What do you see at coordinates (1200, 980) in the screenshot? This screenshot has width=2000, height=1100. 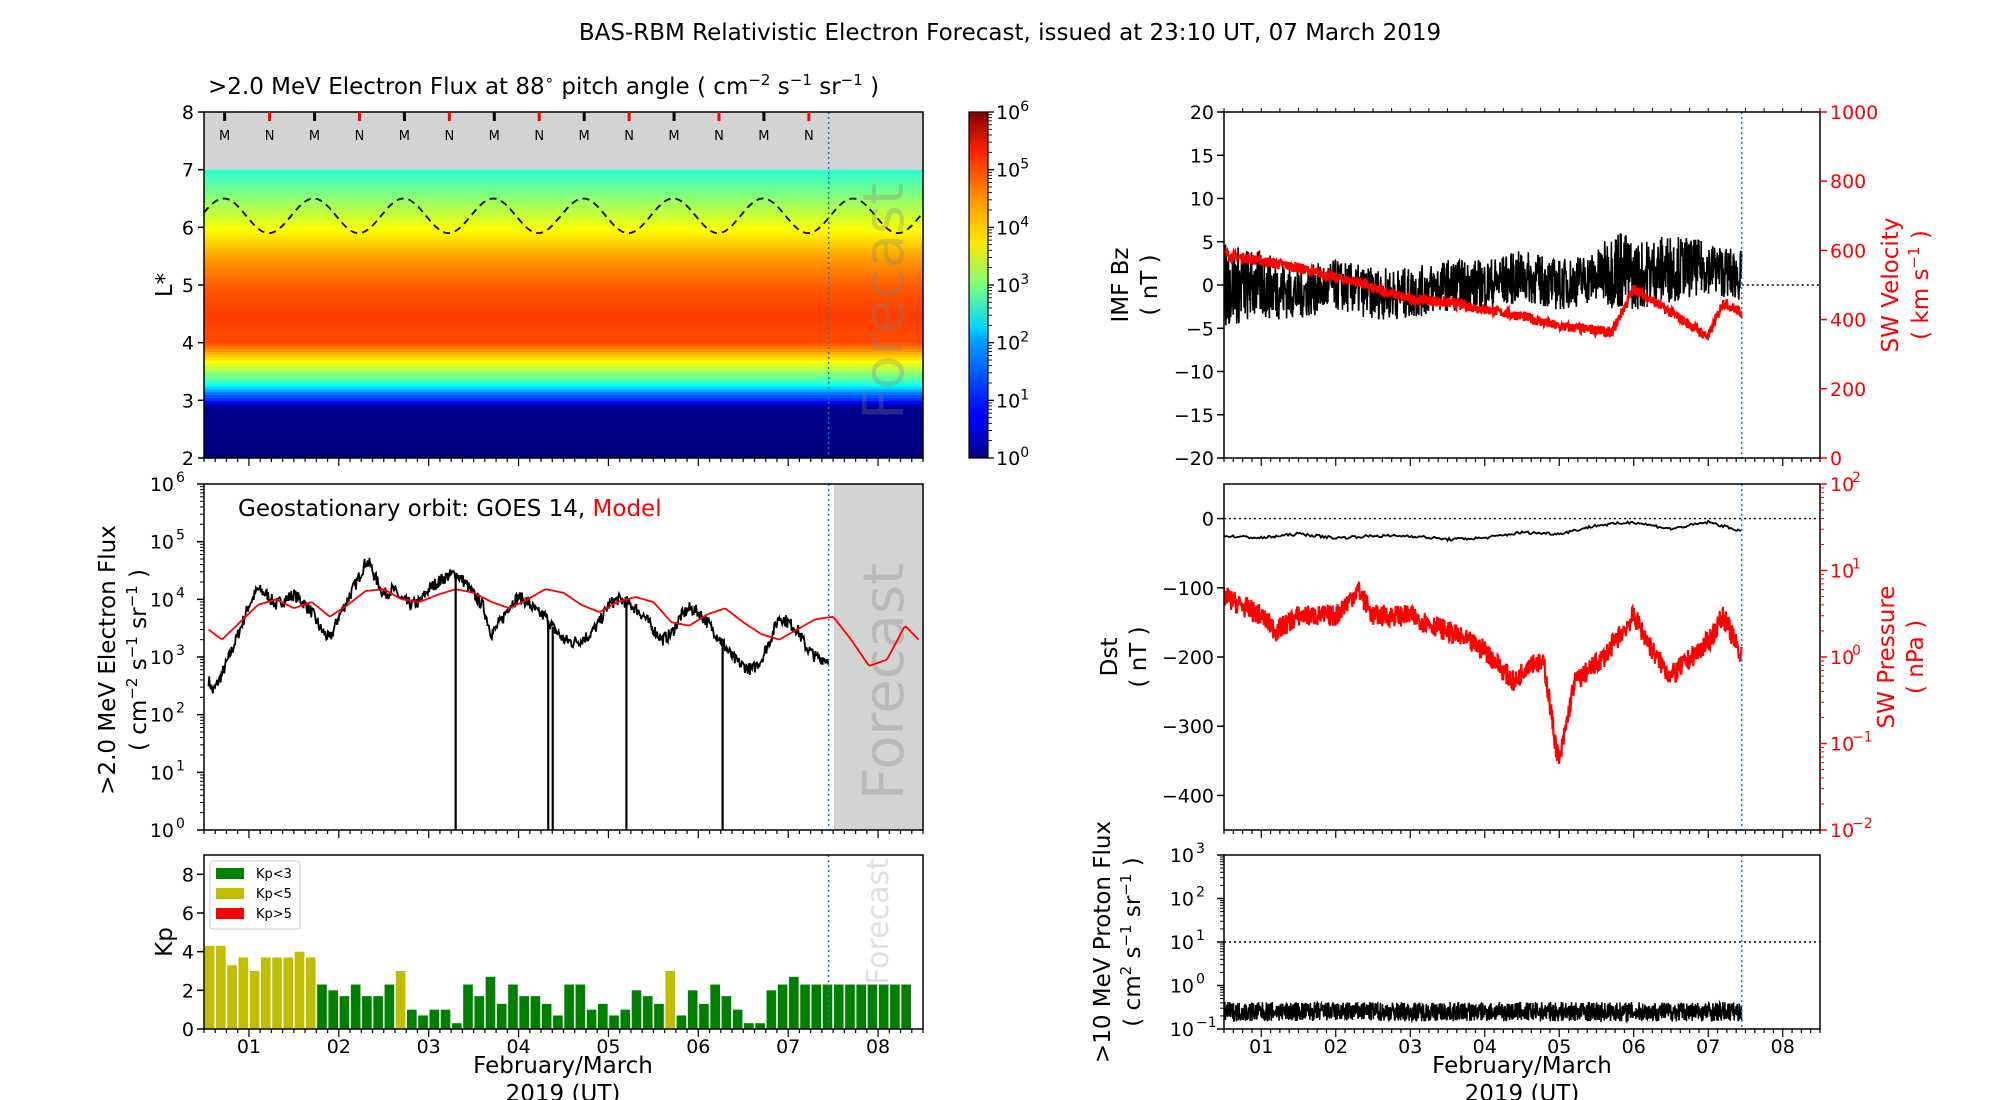 I see `proton-ytick-exponent: 0` at bounding box center [1200, 980].